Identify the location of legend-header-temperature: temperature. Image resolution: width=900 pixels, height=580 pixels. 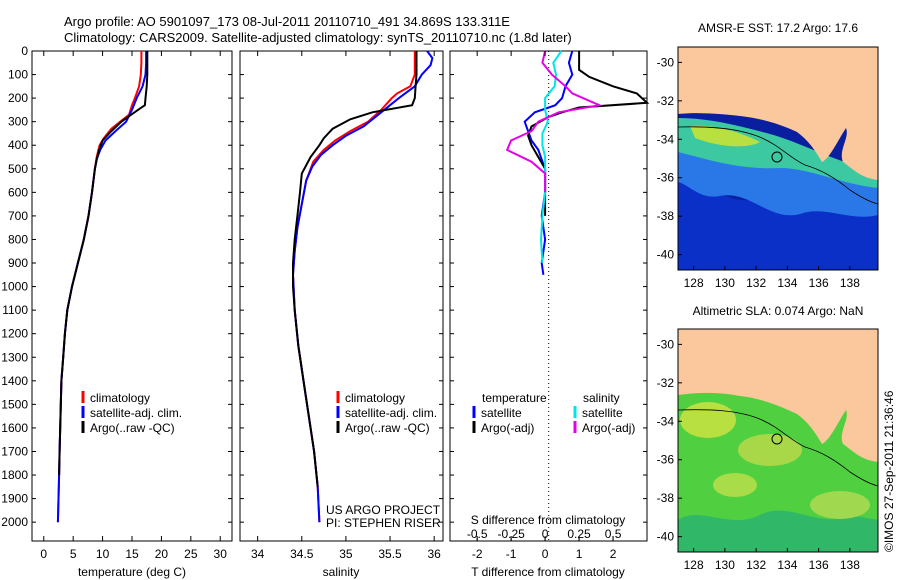
(514, 398).